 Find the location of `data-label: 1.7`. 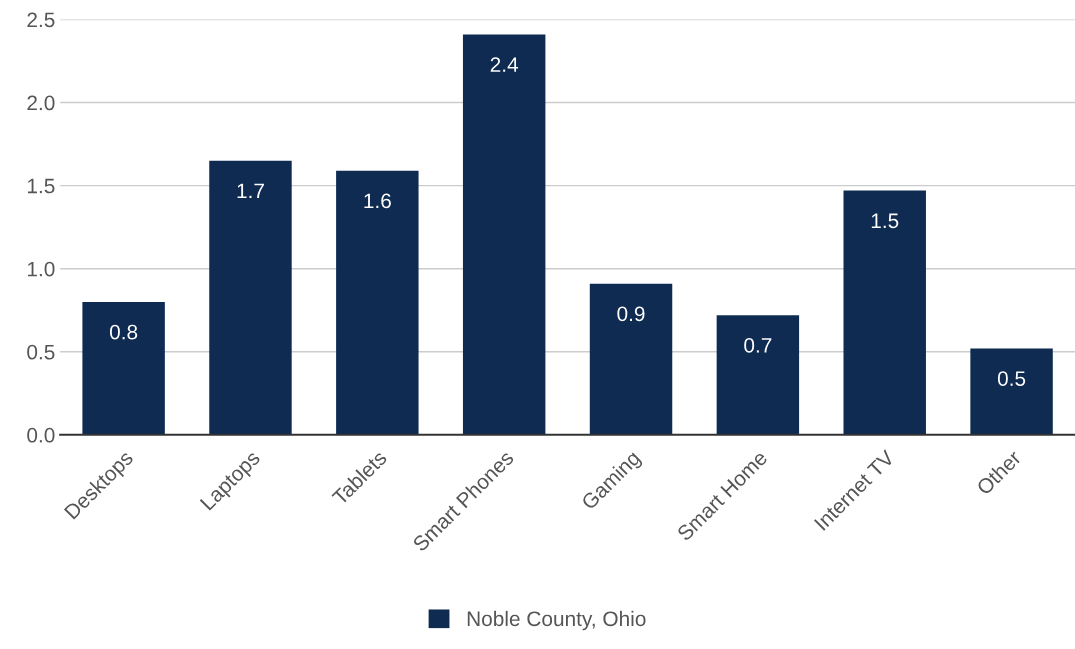

data-label: 1.7 is located at coordinates (250, 191).